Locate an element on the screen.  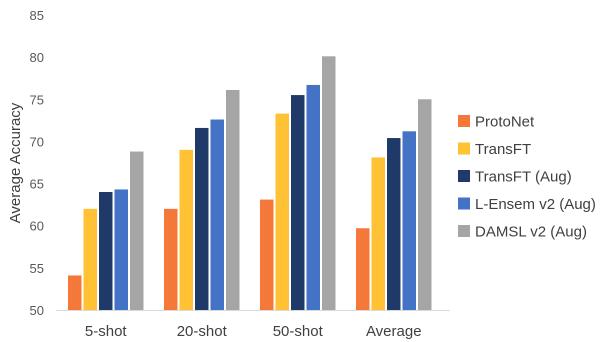
y-tick-label: 70 is located at coordinates (37, 141).